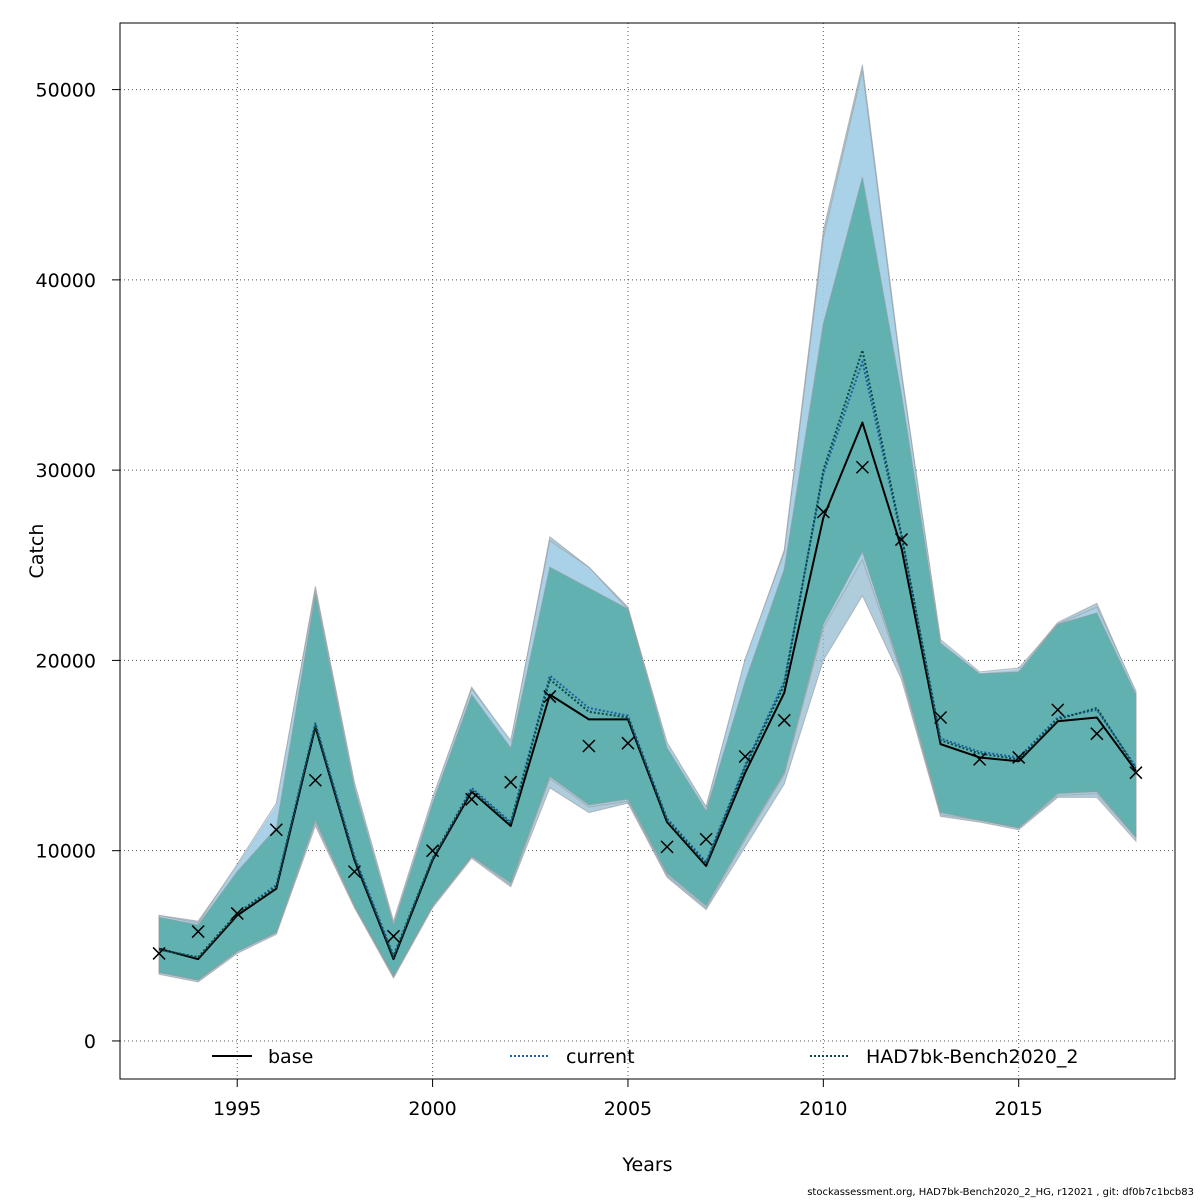 This screenshot has width=1200, height=1200. I want to click on y-tick-label: 30000, so click(66, 471).